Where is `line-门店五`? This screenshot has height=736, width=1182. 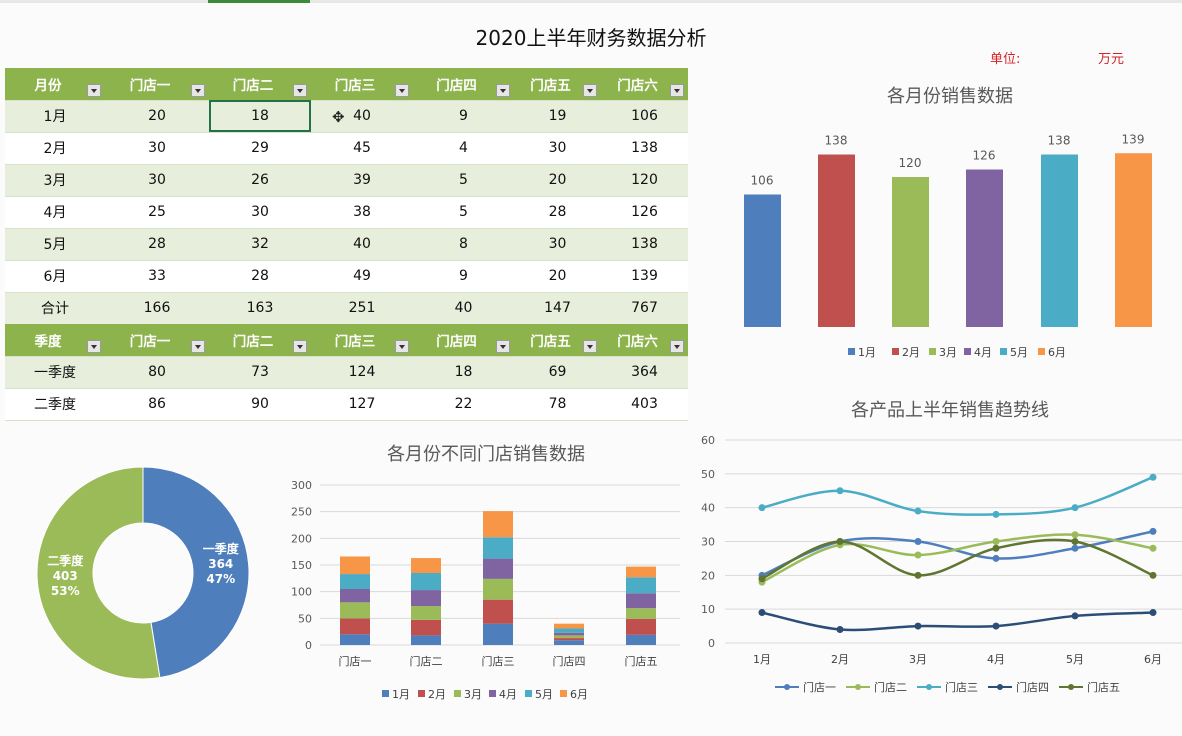 line-门店五 is located at coordinates (957, 559).